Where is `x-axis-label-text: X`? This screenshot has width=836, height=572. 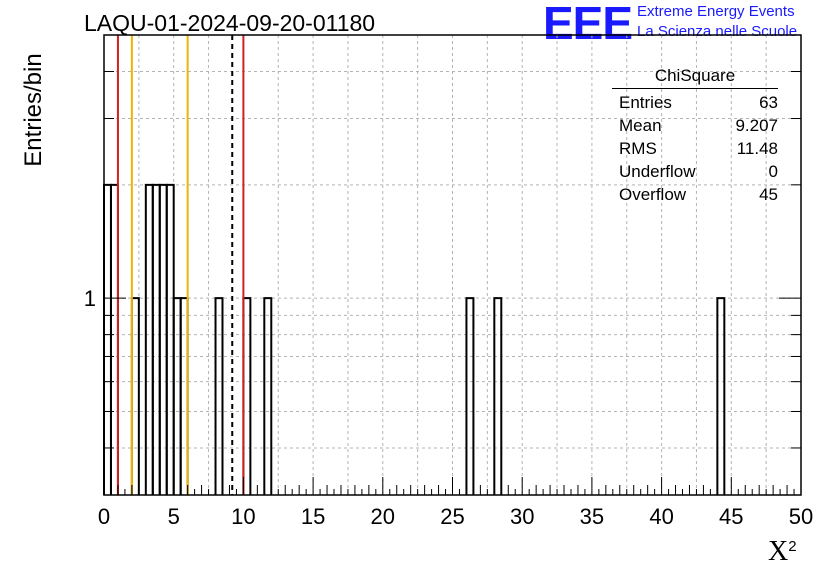
x-axis-label-text: X is located at coordinates (778, 551).